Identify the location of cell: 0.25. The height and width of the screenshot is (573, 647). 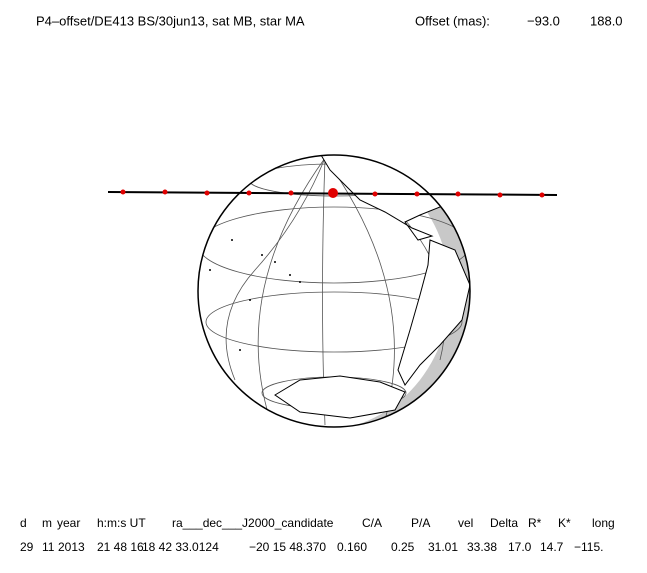
(403, 547).